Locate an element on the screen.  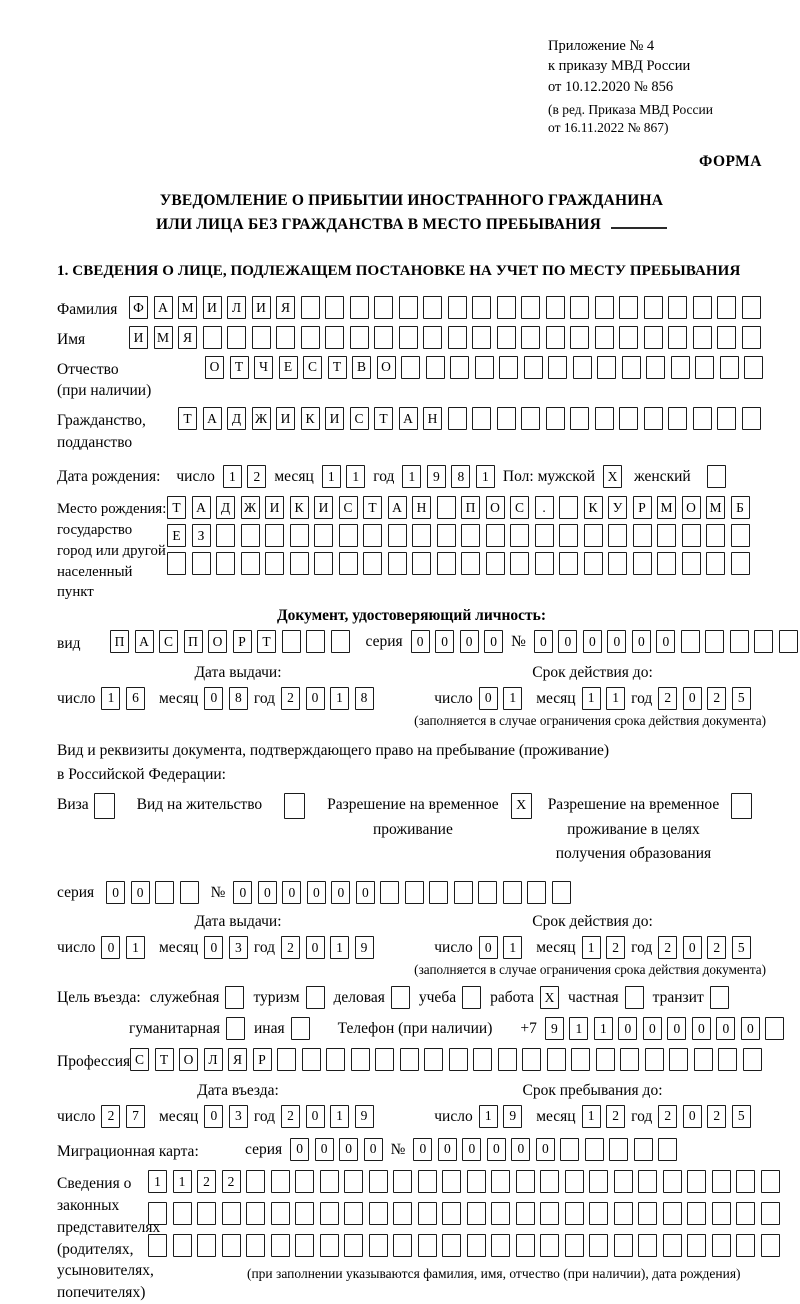
char-cell: И is located at coordinates (274, 508).